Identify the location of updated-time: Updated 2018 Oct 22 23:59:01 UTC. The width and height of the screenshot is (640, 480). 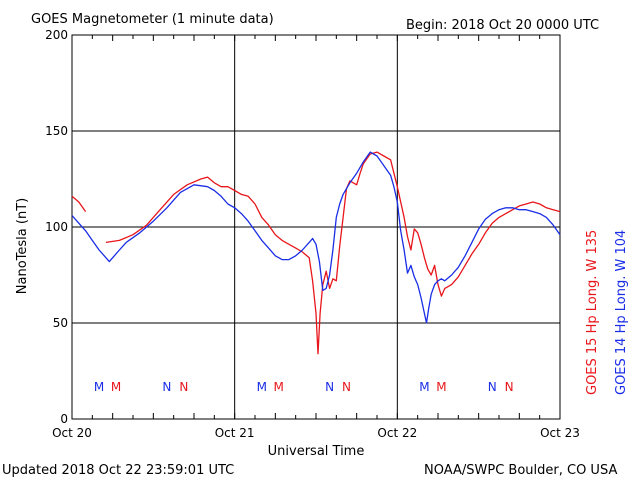
(118, 470).